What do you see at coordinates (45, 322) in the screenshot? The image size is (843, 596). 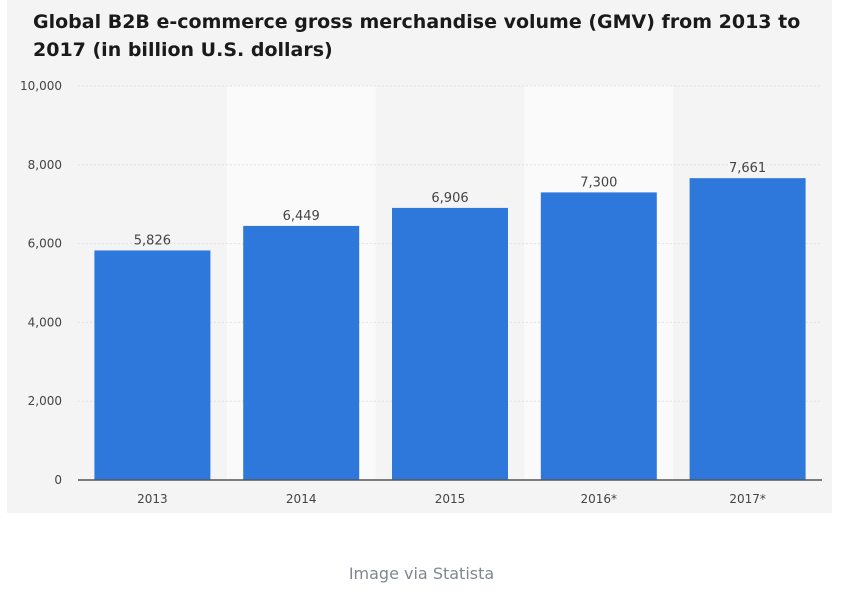 I see `y-tick-label: 4,000` at bounding box center [45, 322].